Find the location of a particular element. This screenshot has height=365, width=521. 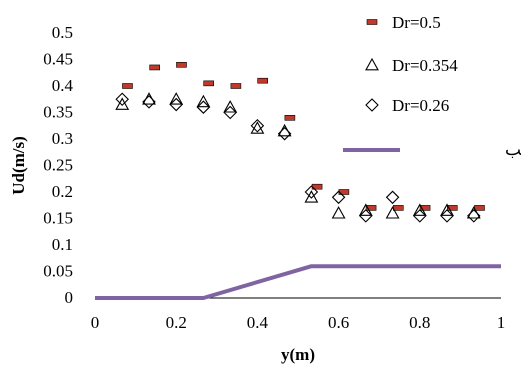

y-tick-label: 0.45 is located at coordinates (58, 59).